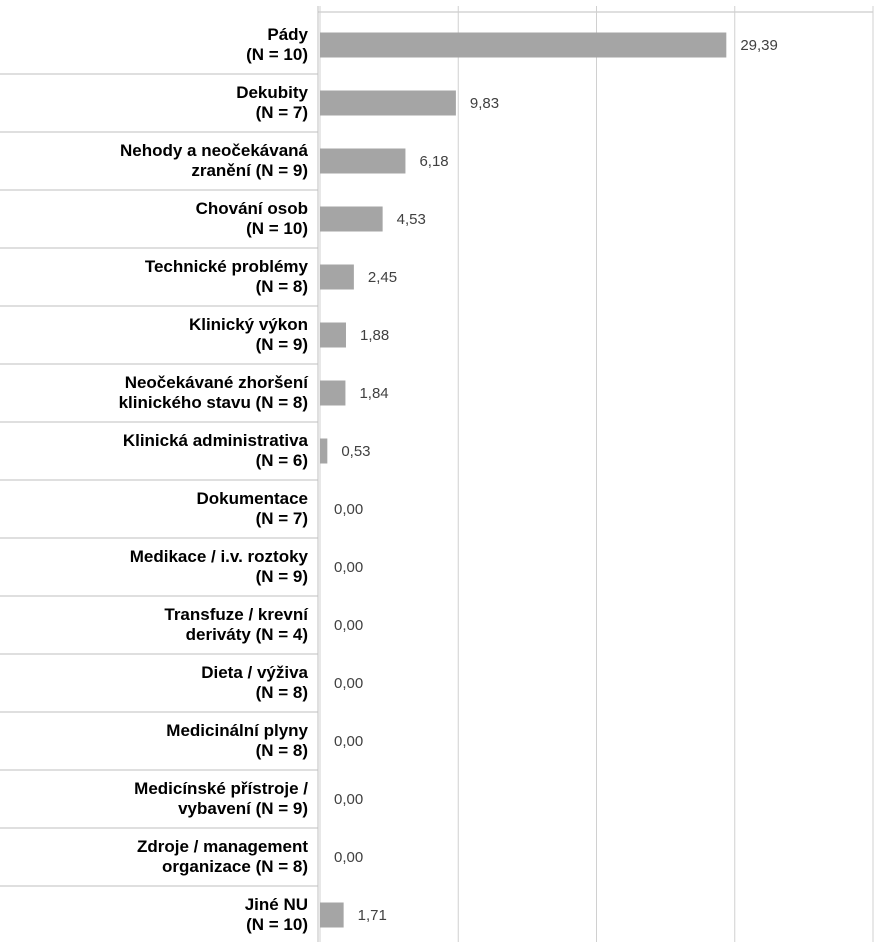  I want to click on category-label: Dieta / výživa (N = 8), so click(254, 682).